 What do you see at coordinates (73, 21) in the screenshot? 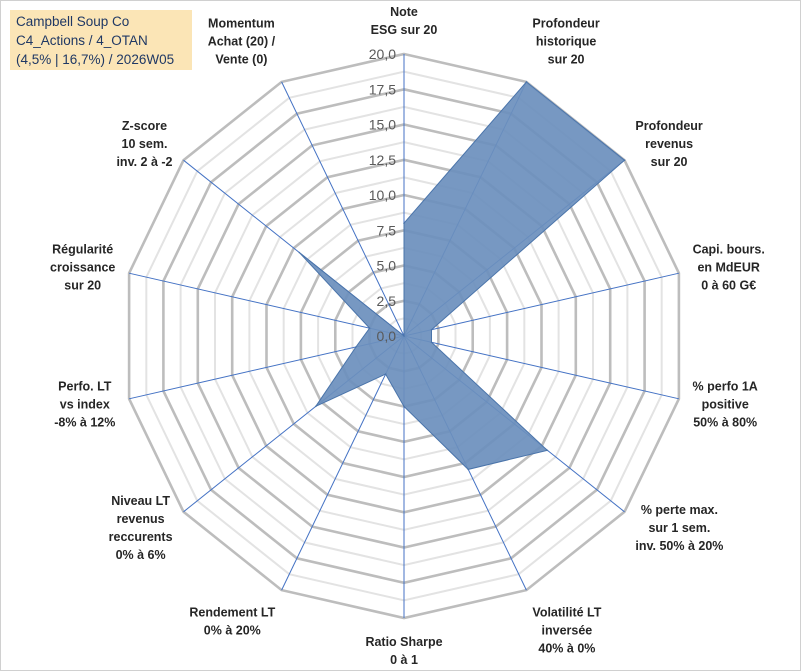
I see `title-line-company: Campbell Soup Co` at bounding box center [73, 21].